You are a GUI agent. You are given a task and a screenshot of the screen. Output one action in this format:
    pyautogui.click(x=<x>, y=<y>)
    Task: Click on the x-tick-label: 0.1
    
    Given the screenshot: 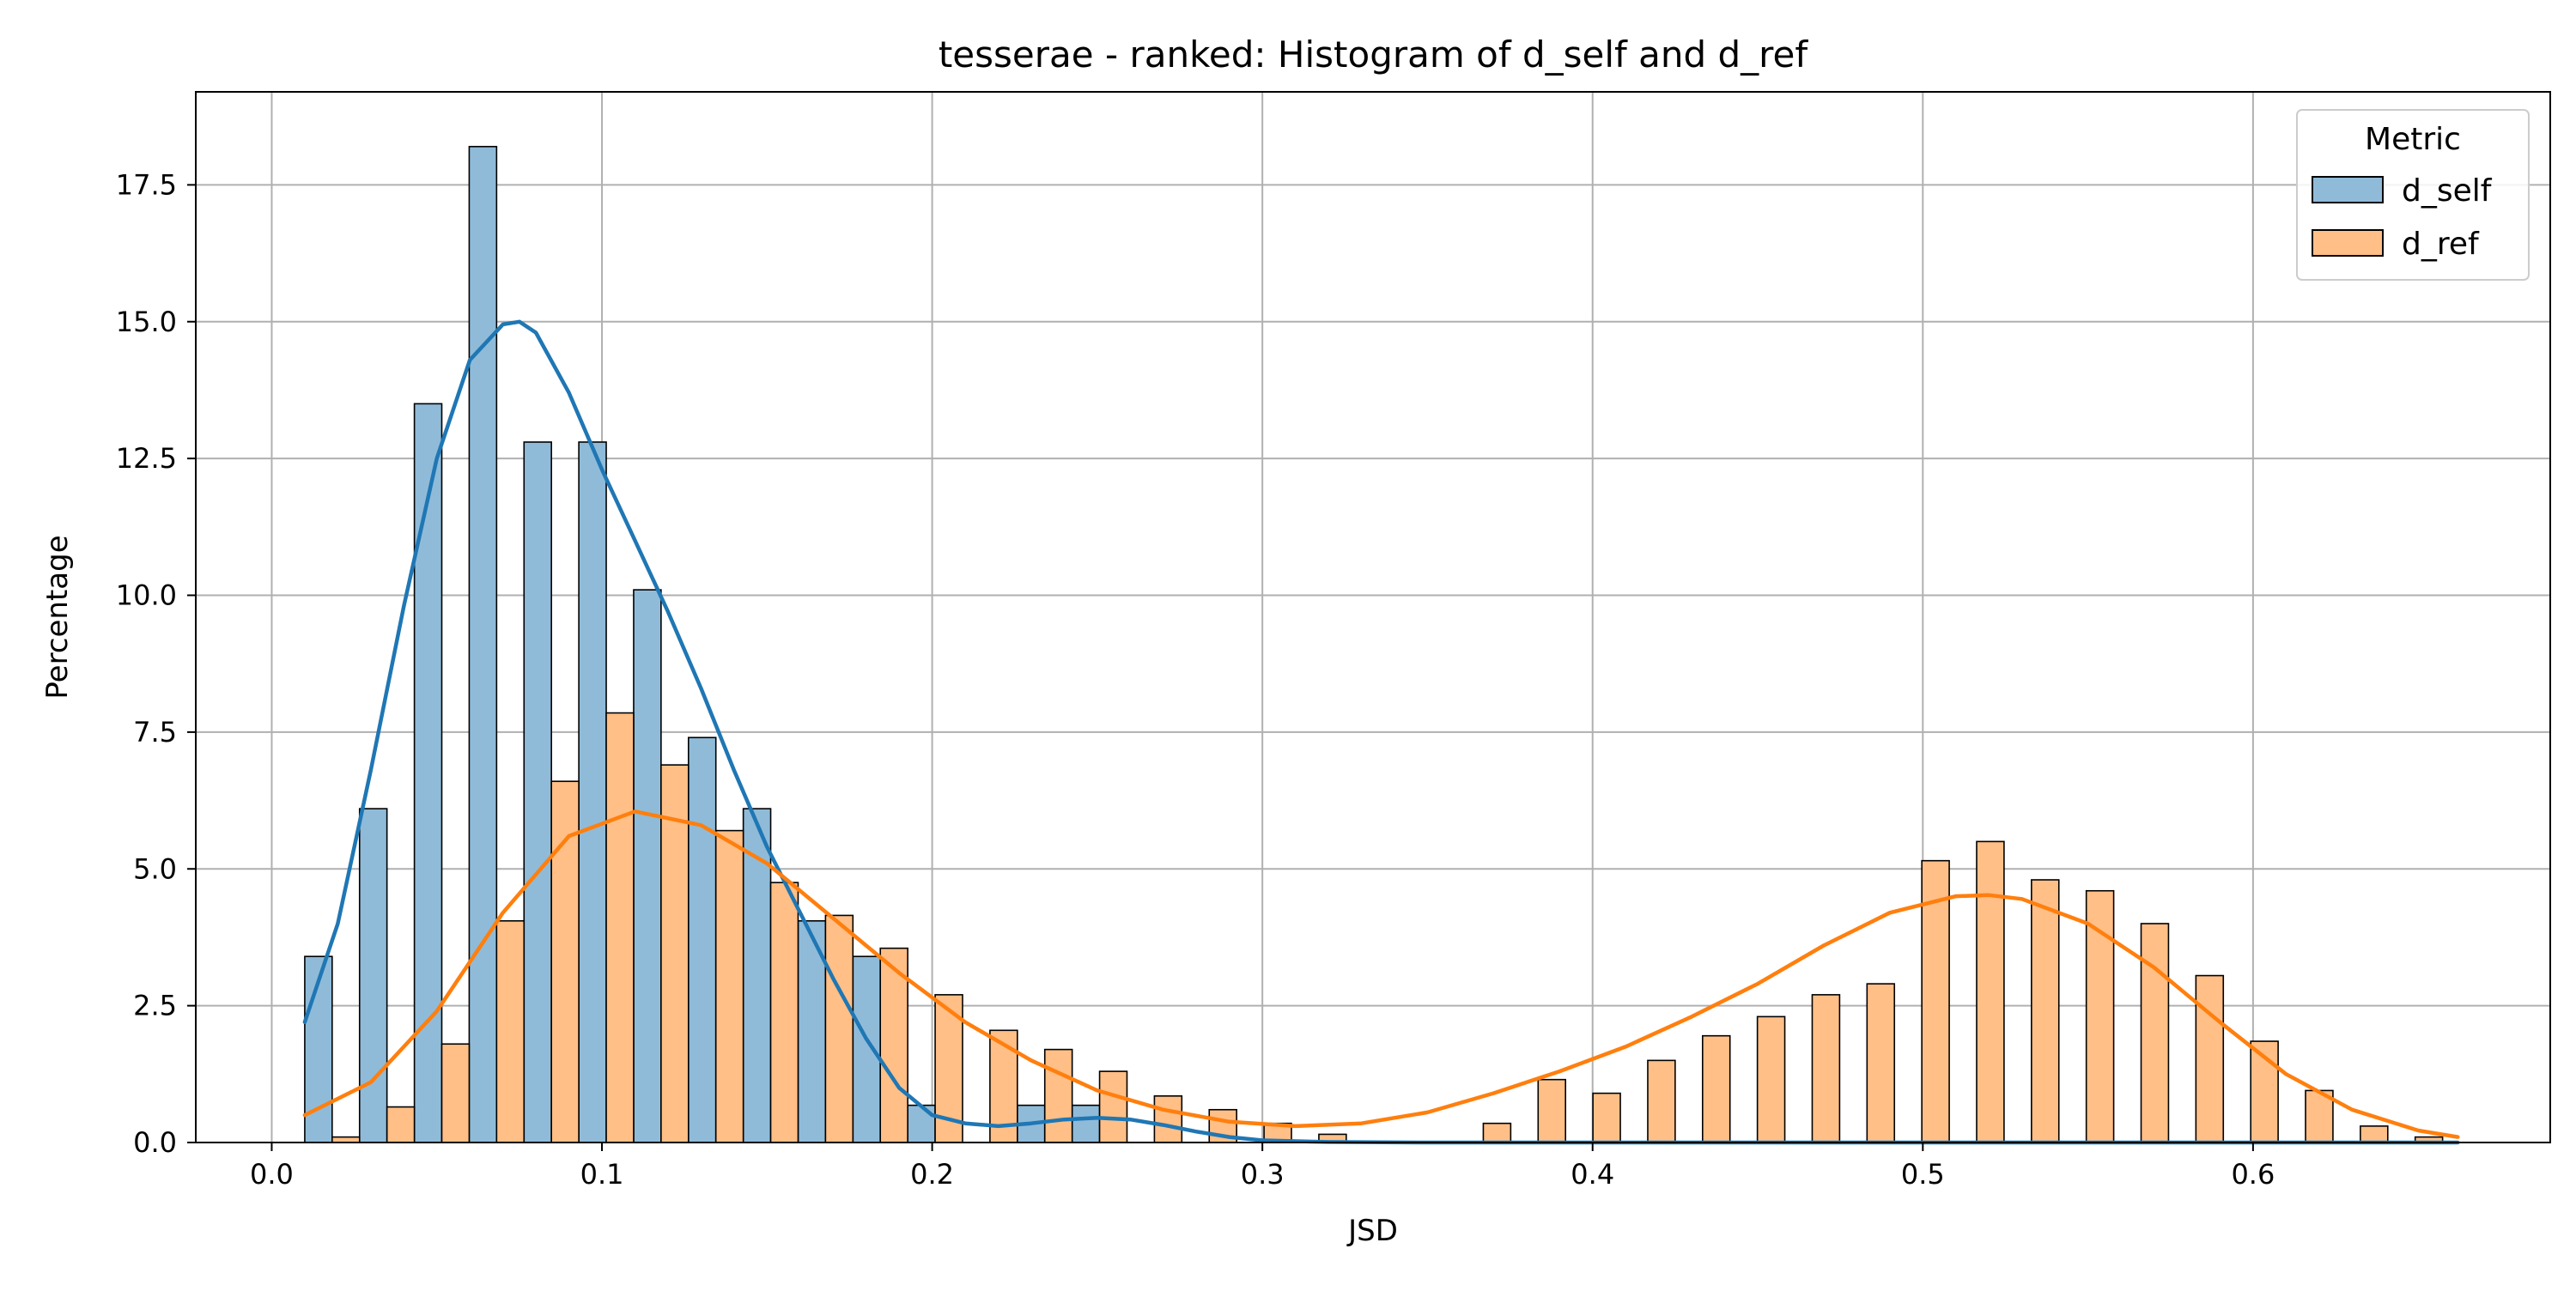 What is the action you would take?
    pyautogui.click(x=602, y=1174)
    